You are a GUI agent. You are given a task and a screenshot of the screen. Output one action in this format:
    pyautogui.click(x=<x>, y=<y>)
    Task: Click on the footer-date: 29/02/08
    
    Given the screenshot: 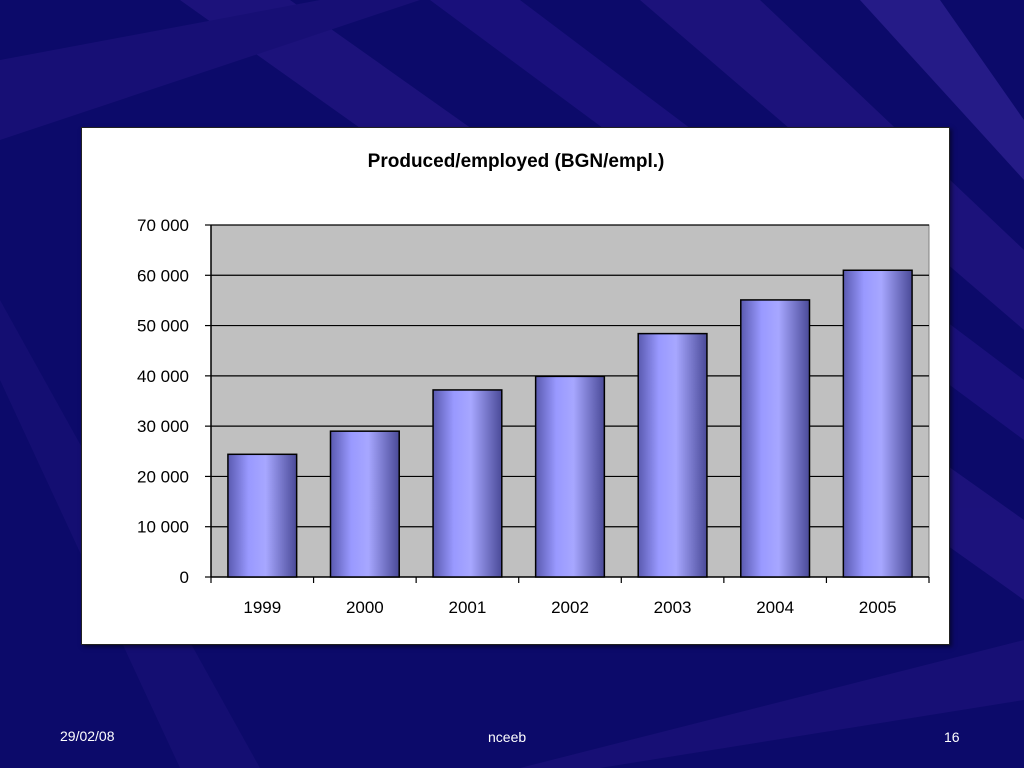 What is the action you would take?
    pyautogui.click(x=87, y=736)
    